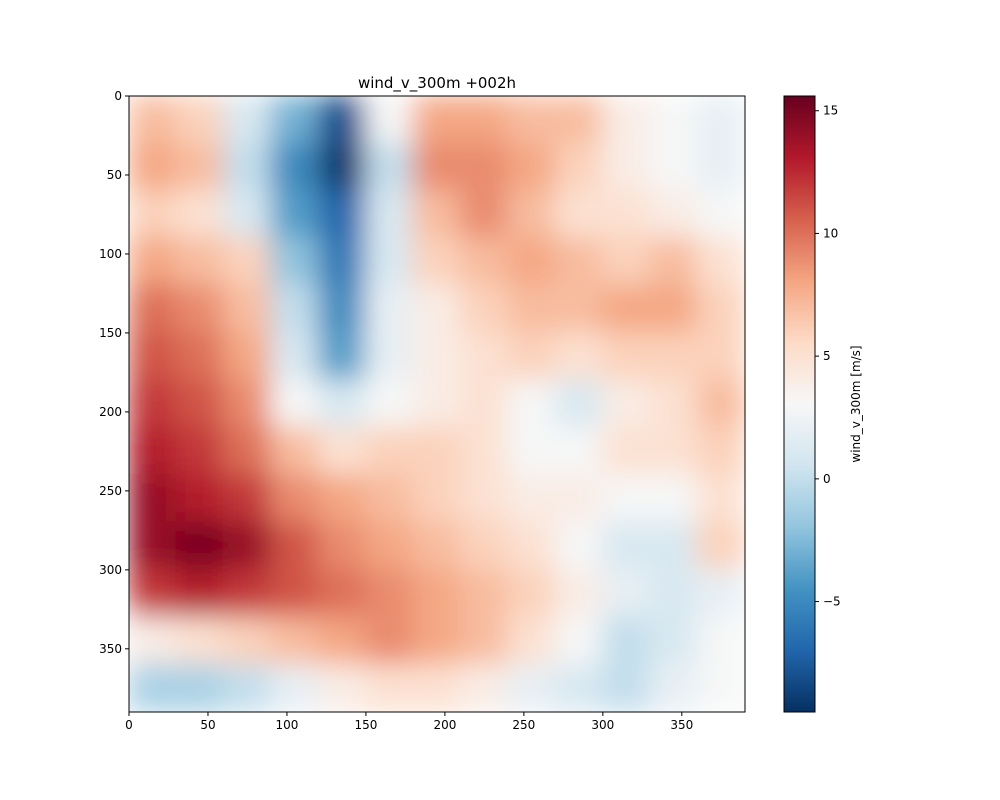 The height and width of the screenshot is (800, 1000). What do you see at coordinates (114, 372) in the screenshot?
I see `y-axis: 0 50 100 150 200 250 300 350` at bounding box center [114, 372].